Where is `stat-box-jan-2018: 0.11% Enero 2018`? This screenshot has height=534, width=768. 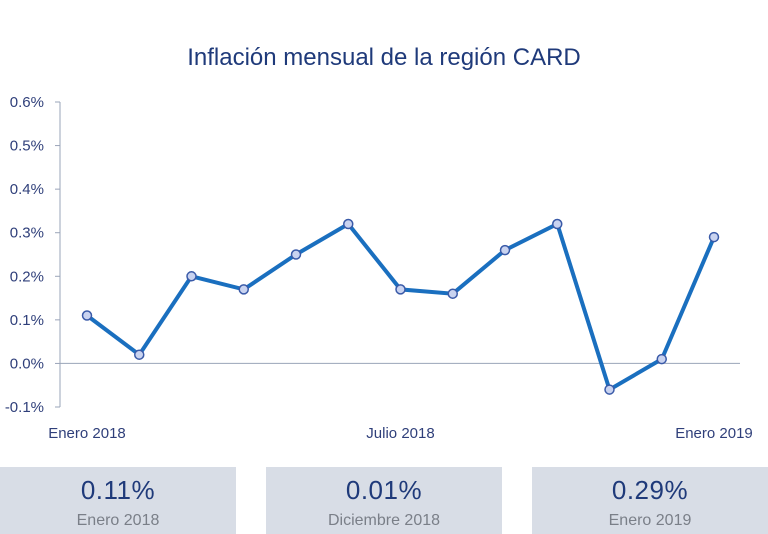
stat-box-jan-2018: 0.11% Enero 2018 is located at coordinates (118, 500).